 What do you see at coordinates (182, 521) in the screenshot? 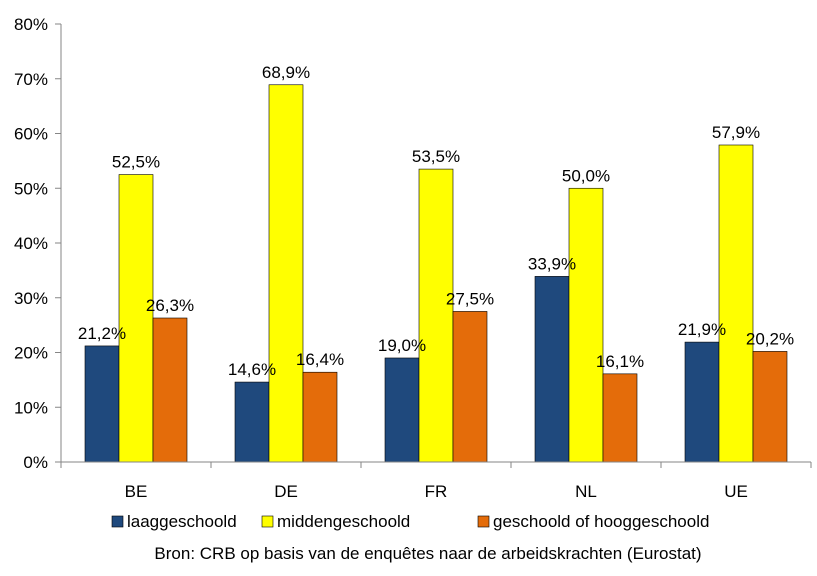
I see `legend-label: laaggeschoold` at bounding box center [182, 521].